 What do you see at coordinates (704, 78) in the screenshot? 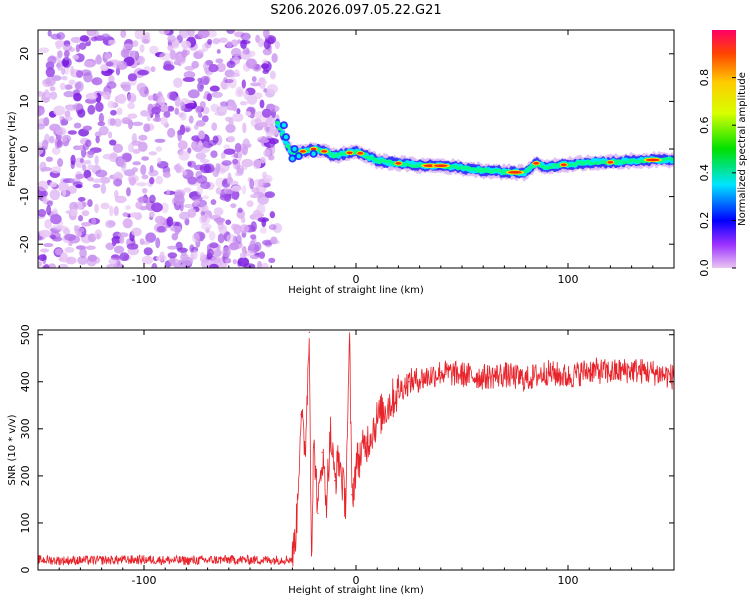
I see `colorbar-tick-label: 0.8` at bounding box center [704, 78].